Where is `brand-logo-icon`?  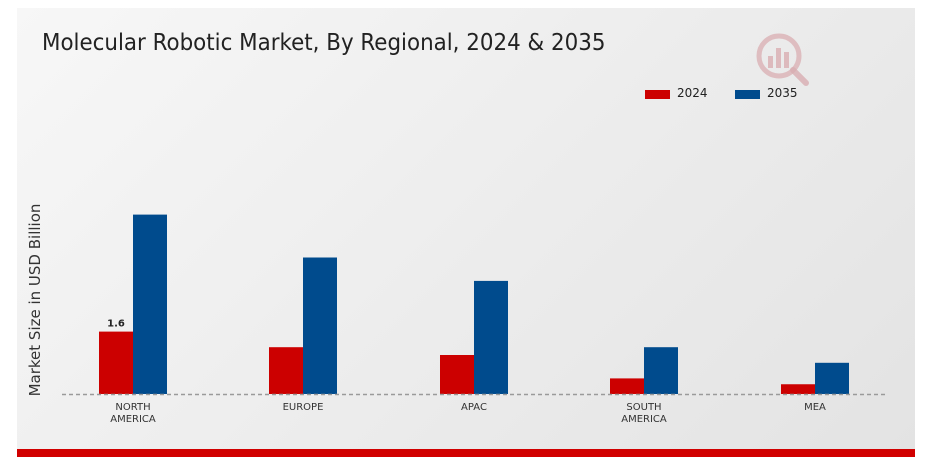
brand-logo-icon is located at coordinates (782, 59).